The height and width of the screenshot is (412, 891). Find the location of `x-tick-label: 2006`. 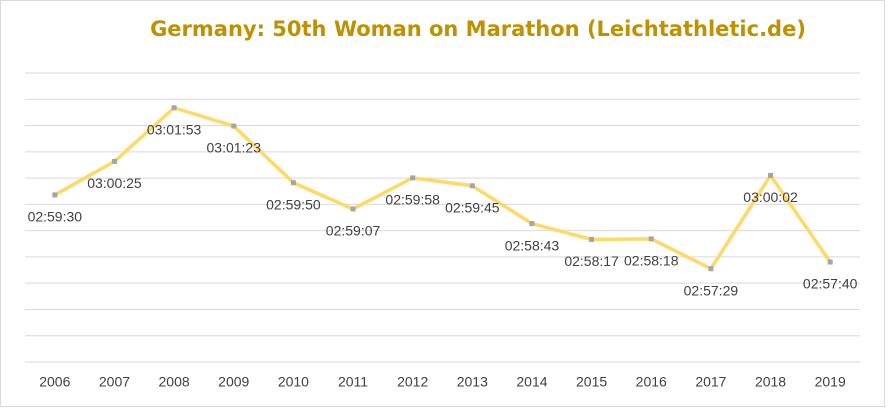

x-tick-label: 2006 is located at coordinates (54, 382).